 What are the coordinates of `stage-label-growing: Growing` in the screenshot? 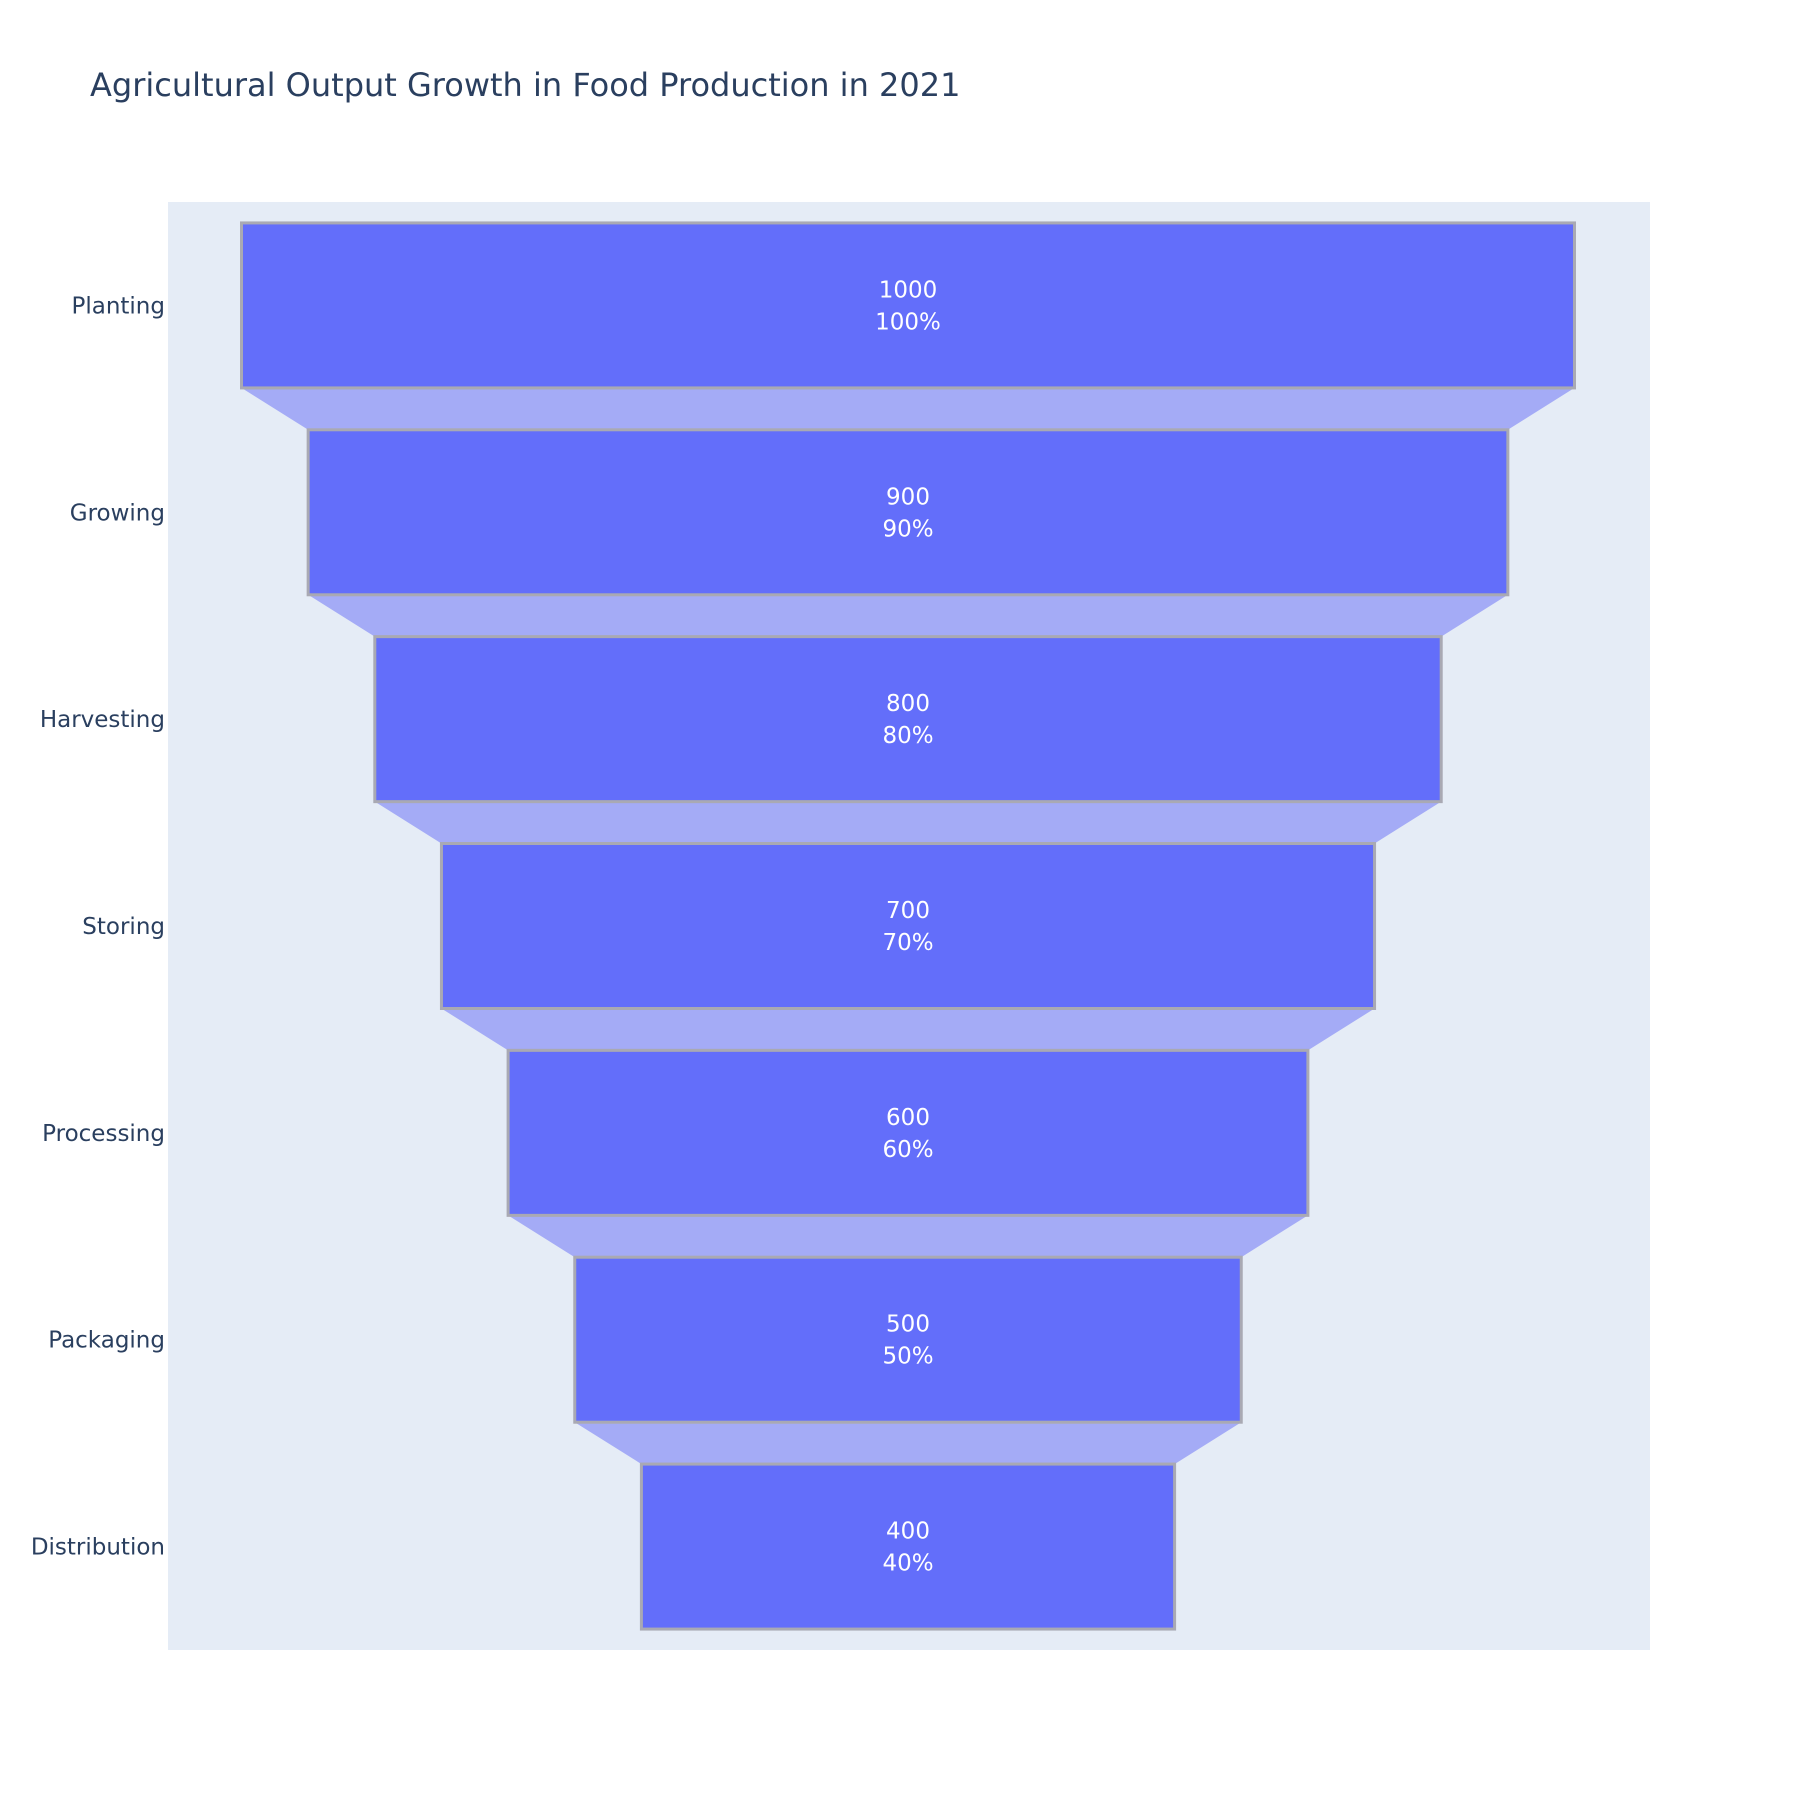 It's located at (117, 513).